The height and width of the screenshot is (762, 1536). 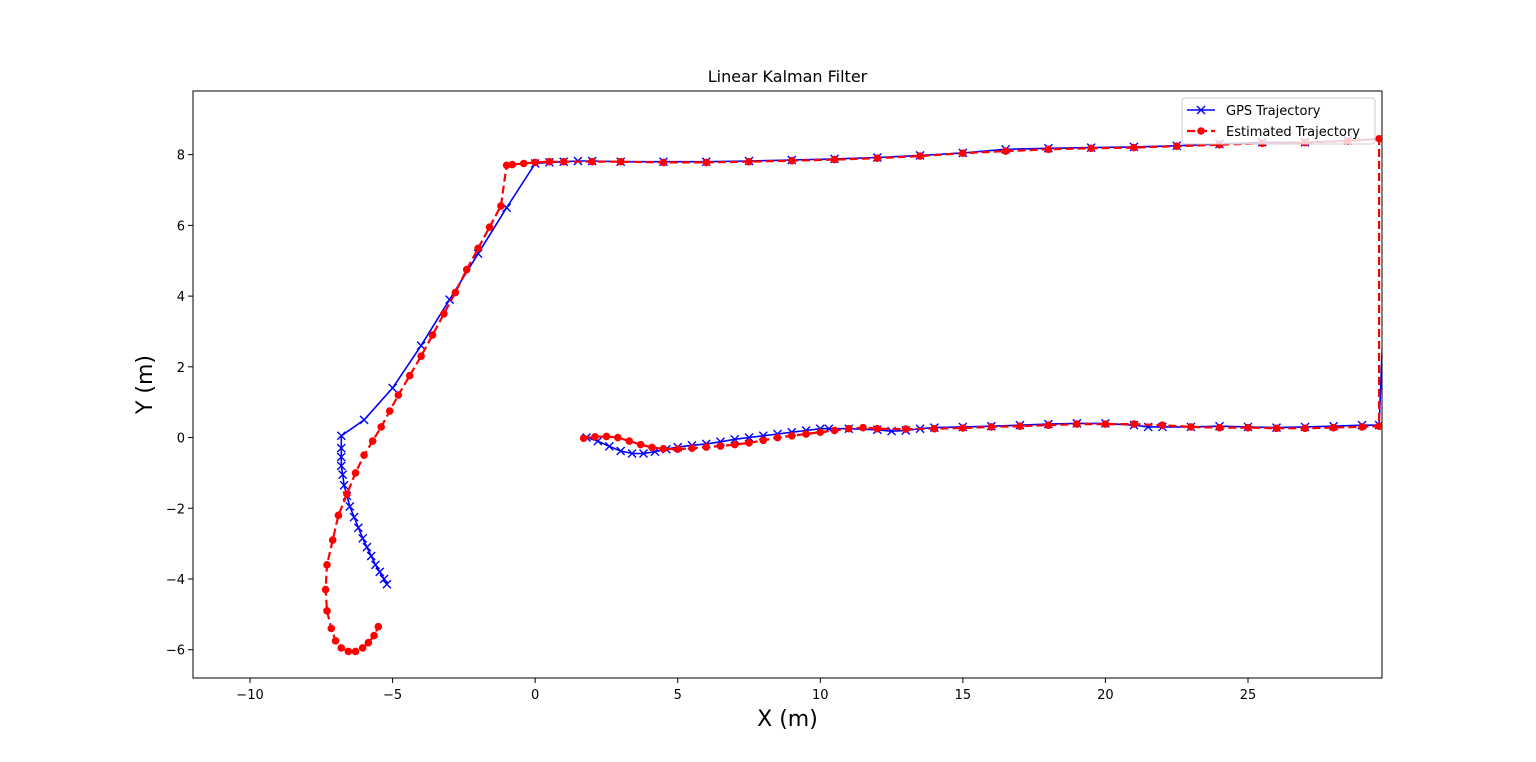 What do you see at coordinates (175, 651) in the screenshot?
I see `y-tick-label: −6` at bounding box center [175, 651].